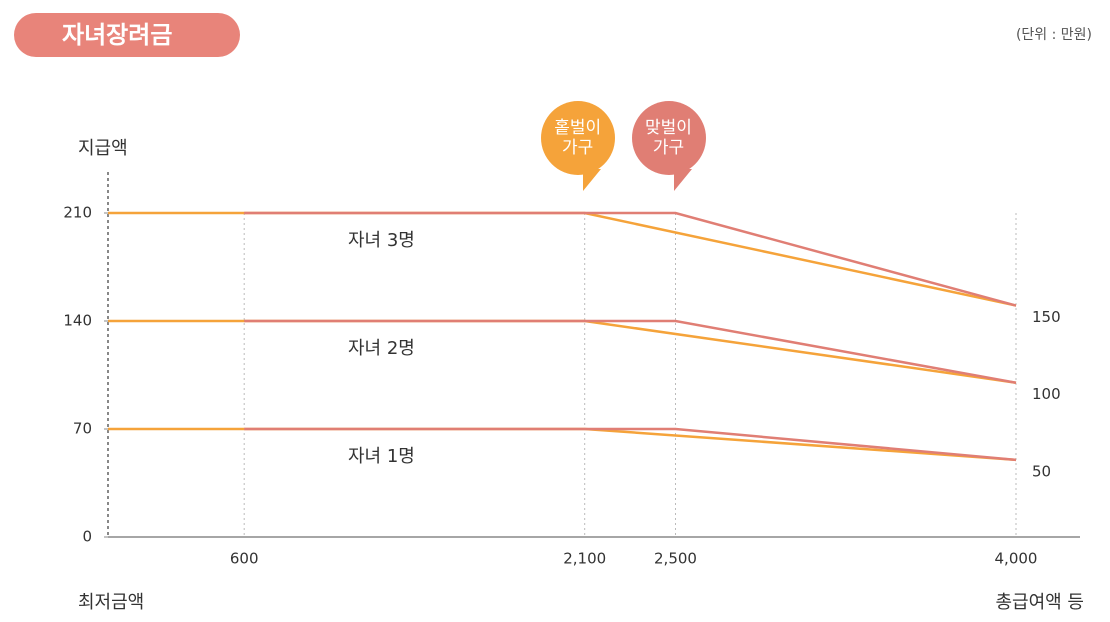  What do you see at coordinates (1046, 317) in the screenshot?
I see `end-value-label: 150` at bounding box center [1046, 317].